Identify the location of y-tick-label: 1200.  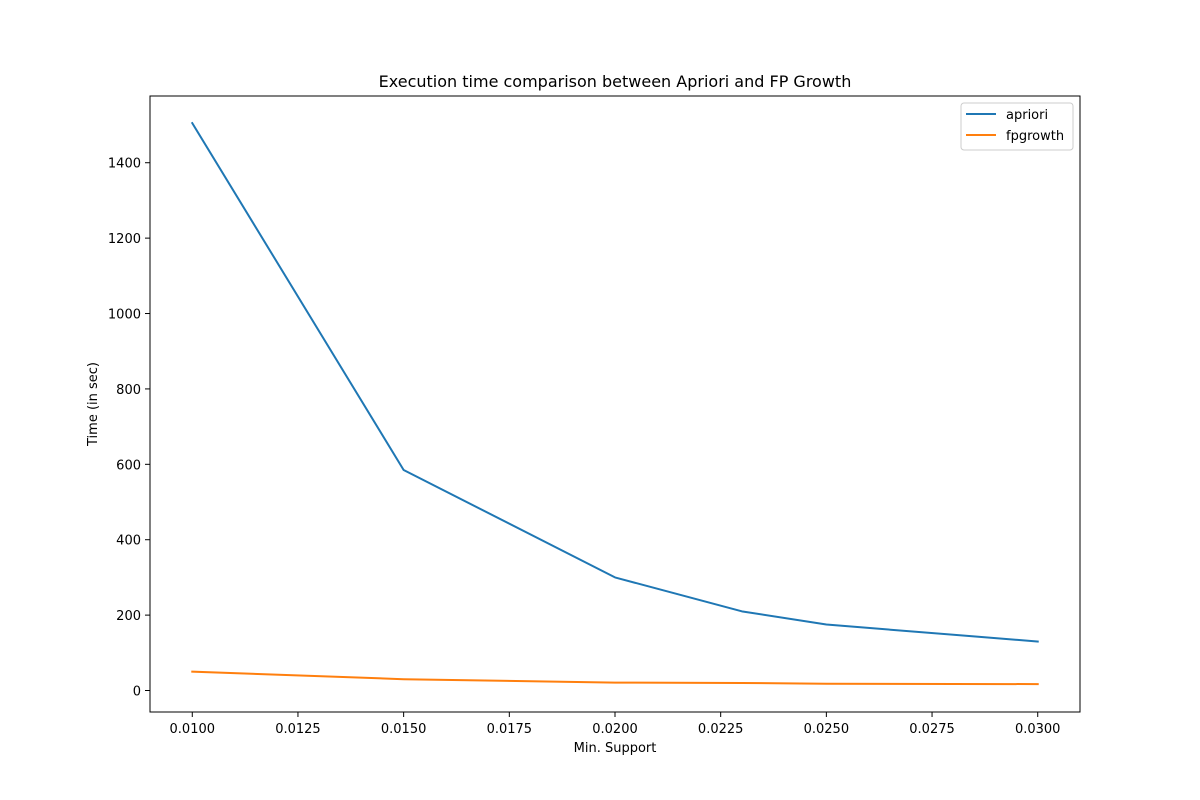
(124, 239).